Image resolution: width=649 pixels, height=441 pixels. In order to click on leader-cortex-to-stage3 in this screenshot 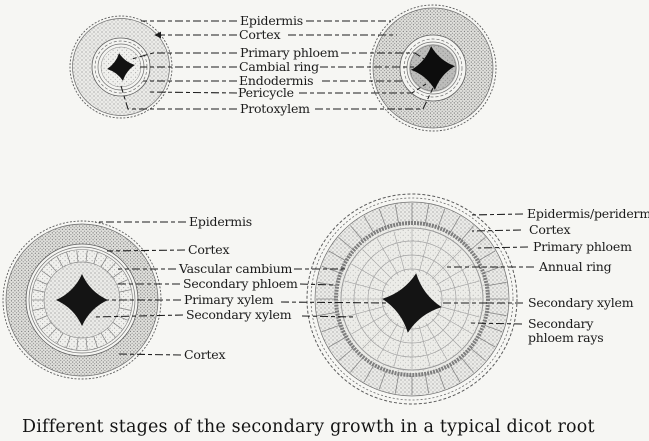, I will do `click(146, 250)`.